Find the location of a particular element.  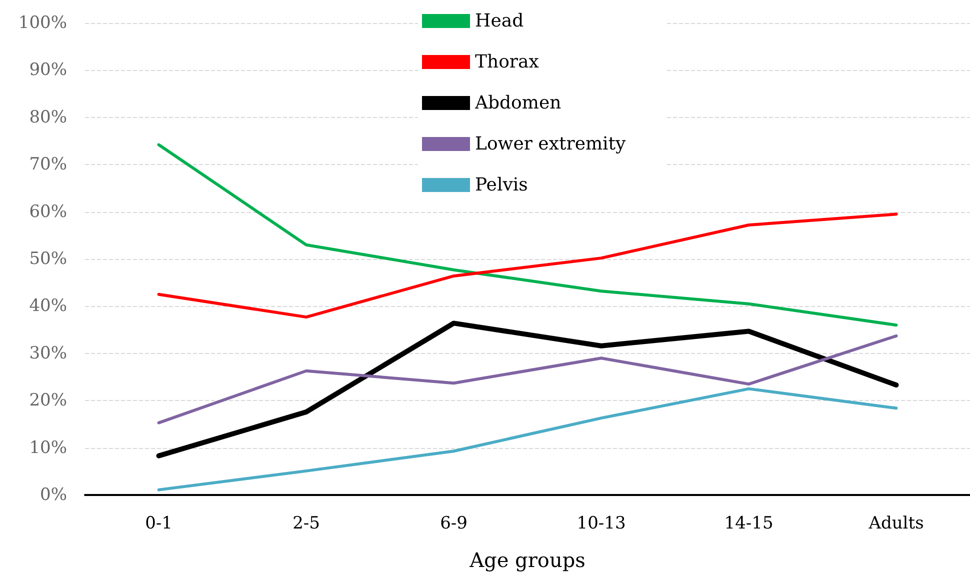

y-tick-label: 70% is located at coordinates (48, 164).